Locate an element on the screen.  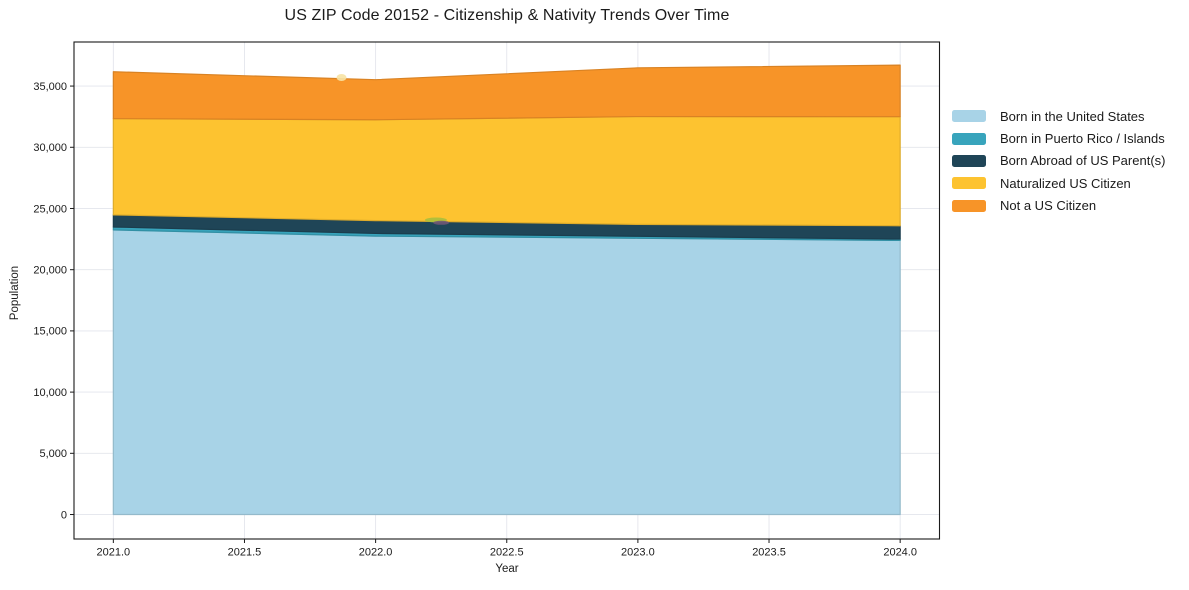
y-tick-label: 10,000 is located at coordinates (50, 393).